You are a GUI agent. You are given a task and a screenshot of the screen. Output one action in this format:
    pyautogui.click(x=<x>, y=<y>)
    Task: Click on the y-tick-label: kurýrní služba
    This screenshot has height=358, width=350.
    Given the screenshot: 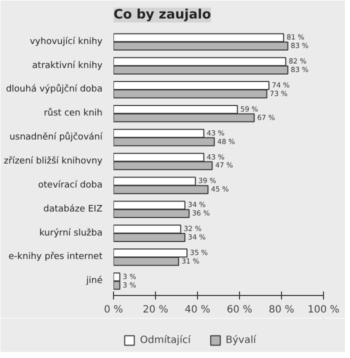 What is the action you would take?
    pyautogui.click(x=71, y=232)
    